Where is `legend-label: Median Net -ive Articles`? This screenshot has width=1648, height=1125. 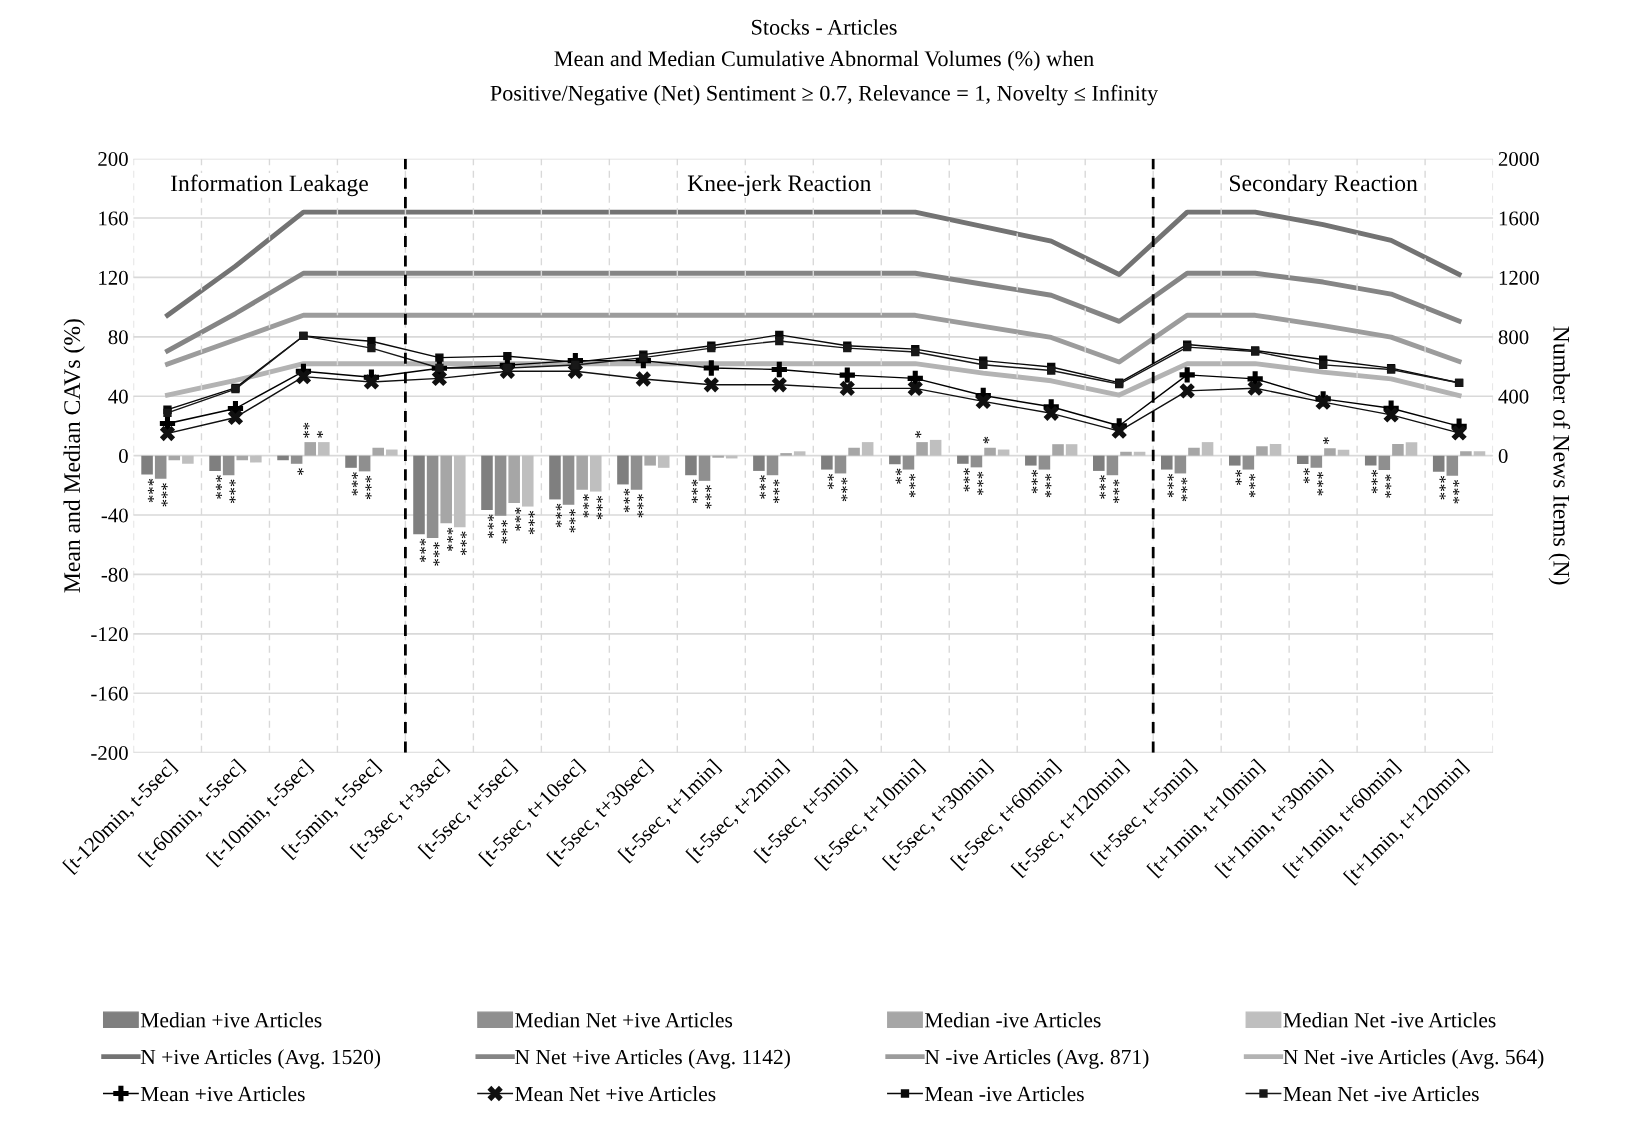
legend-label: Median Net -ive Articles is located at coordinates (1389, 1020).